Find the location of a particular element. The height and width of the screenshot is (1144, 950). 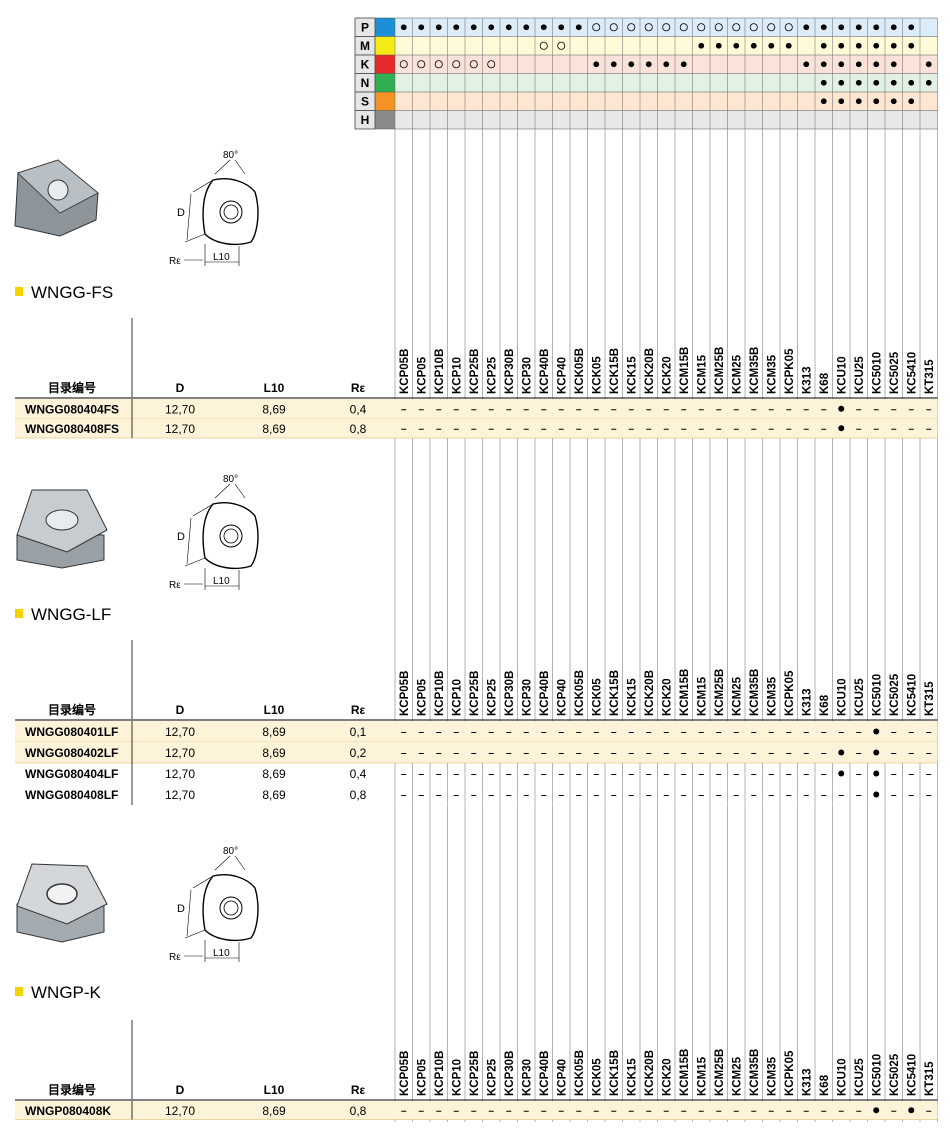

catalog-number: WNGP080408K is located at coordinates (68, 1111).